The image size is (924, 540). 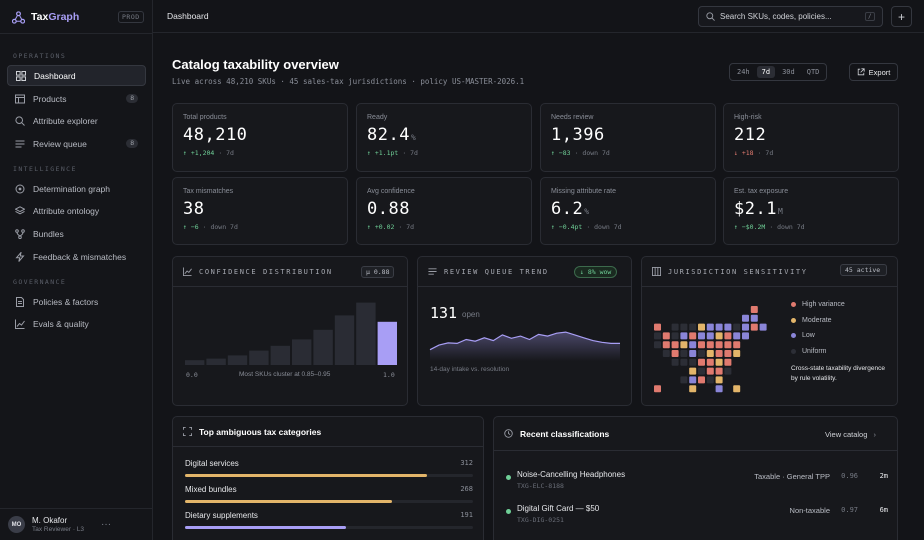 I want to click on range-option-30d: 30d, so click(x=788, y=72).